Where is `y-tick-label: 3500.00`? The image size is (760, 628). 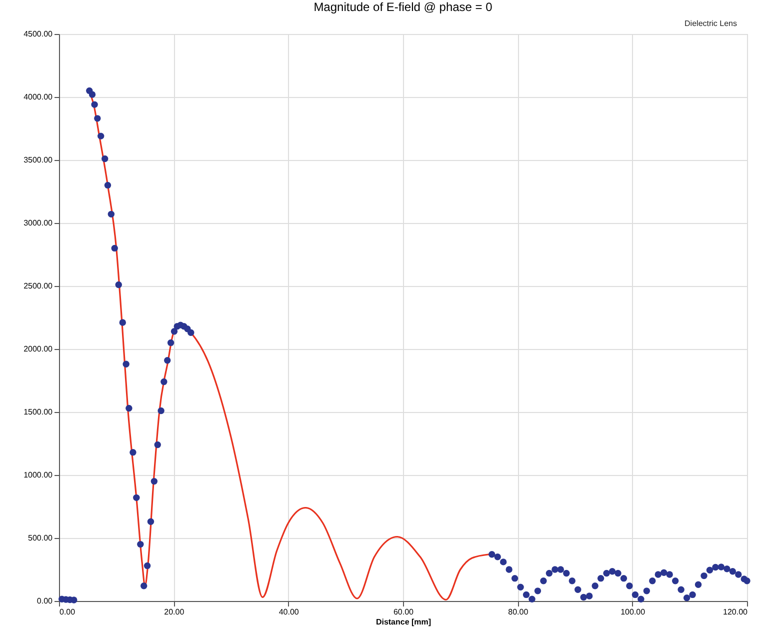 y-tick-label: 3500.00 is located at coordinates (39, 160).